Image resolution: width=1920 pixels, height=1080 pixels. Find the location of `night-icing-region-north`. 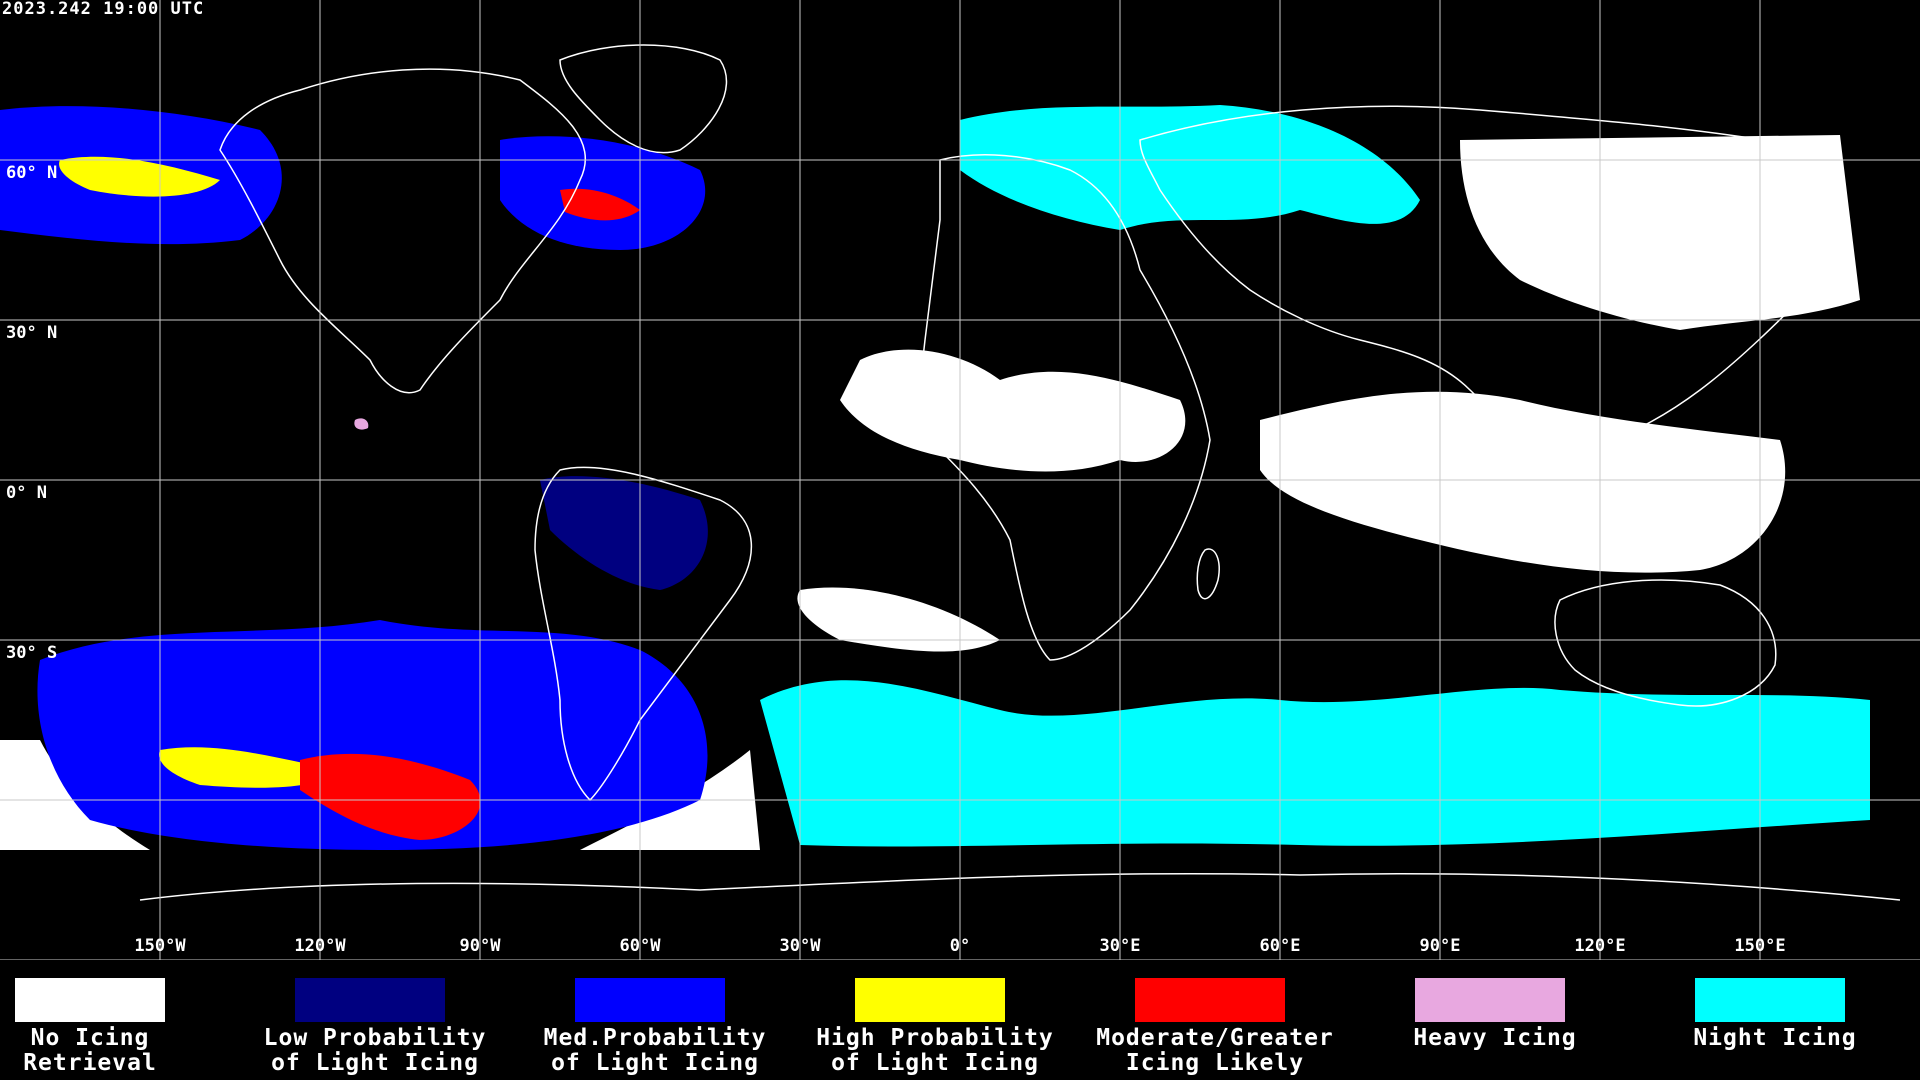

night-icing-region-north is located at coordinates (1190, 167).